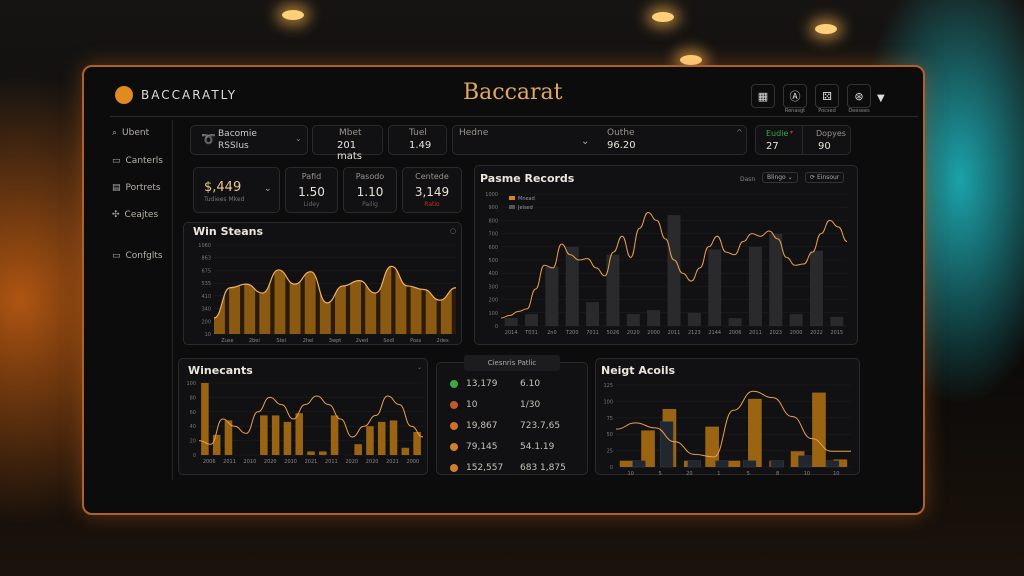 This screenshot has height=576, width=1024. What do you see at coordinates (237, 134) in the screenshot?
I see `select-line1: Bacomie` at bounding box center [237, 134].